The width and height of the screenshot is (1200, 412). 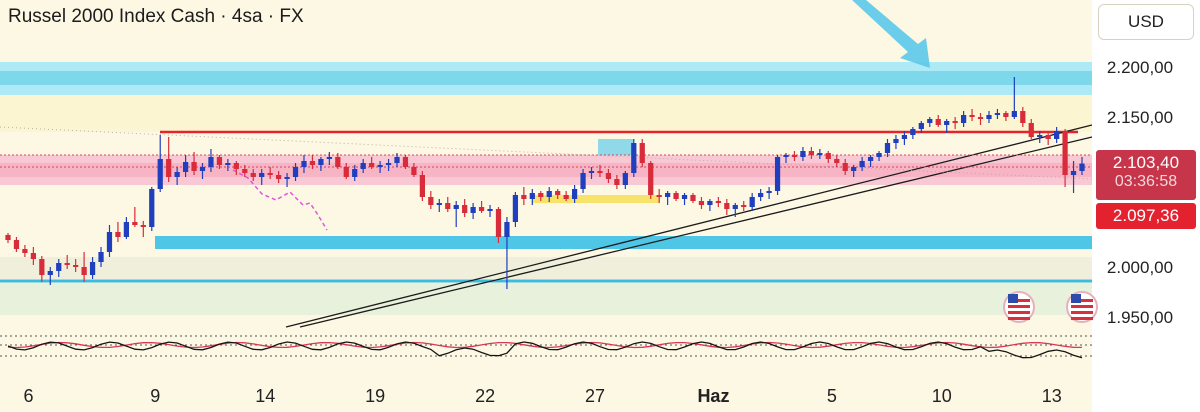 What do you see at coordinates (546, 299) in the screenshot?
I see `base-zone` at bounding box center [546, 299].